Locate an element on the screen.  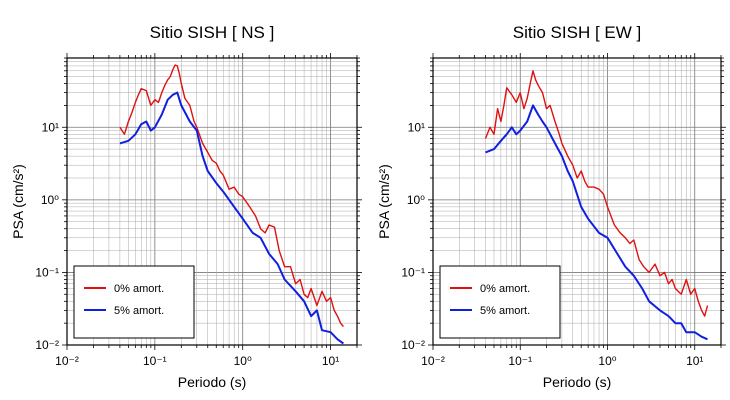
chart-title: Sitio SISH [ EW ] is located at coordinates (577, 32).